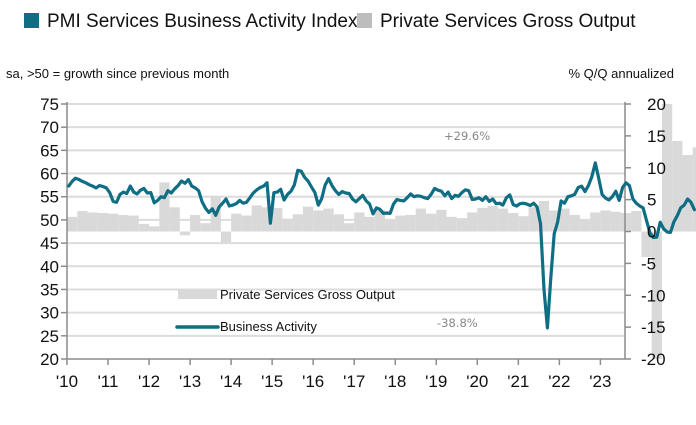 This screenshot has height=425, width=696. Describe the element at coordinates (272, 381) in the screenshot. I see `x-axis-tick-label: '15` at that location.